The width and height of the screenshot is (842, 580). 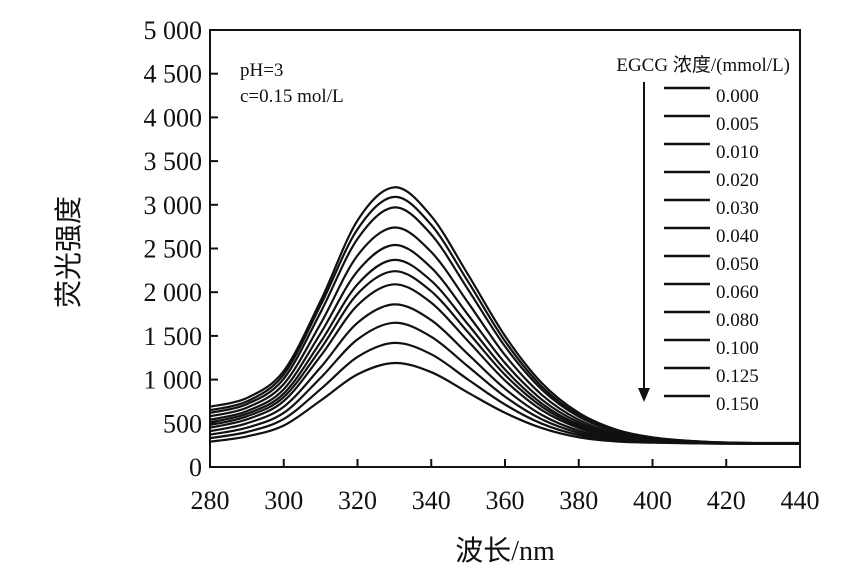 I want to click on y-tick-label: 2 500, so click(x=173, y=249).